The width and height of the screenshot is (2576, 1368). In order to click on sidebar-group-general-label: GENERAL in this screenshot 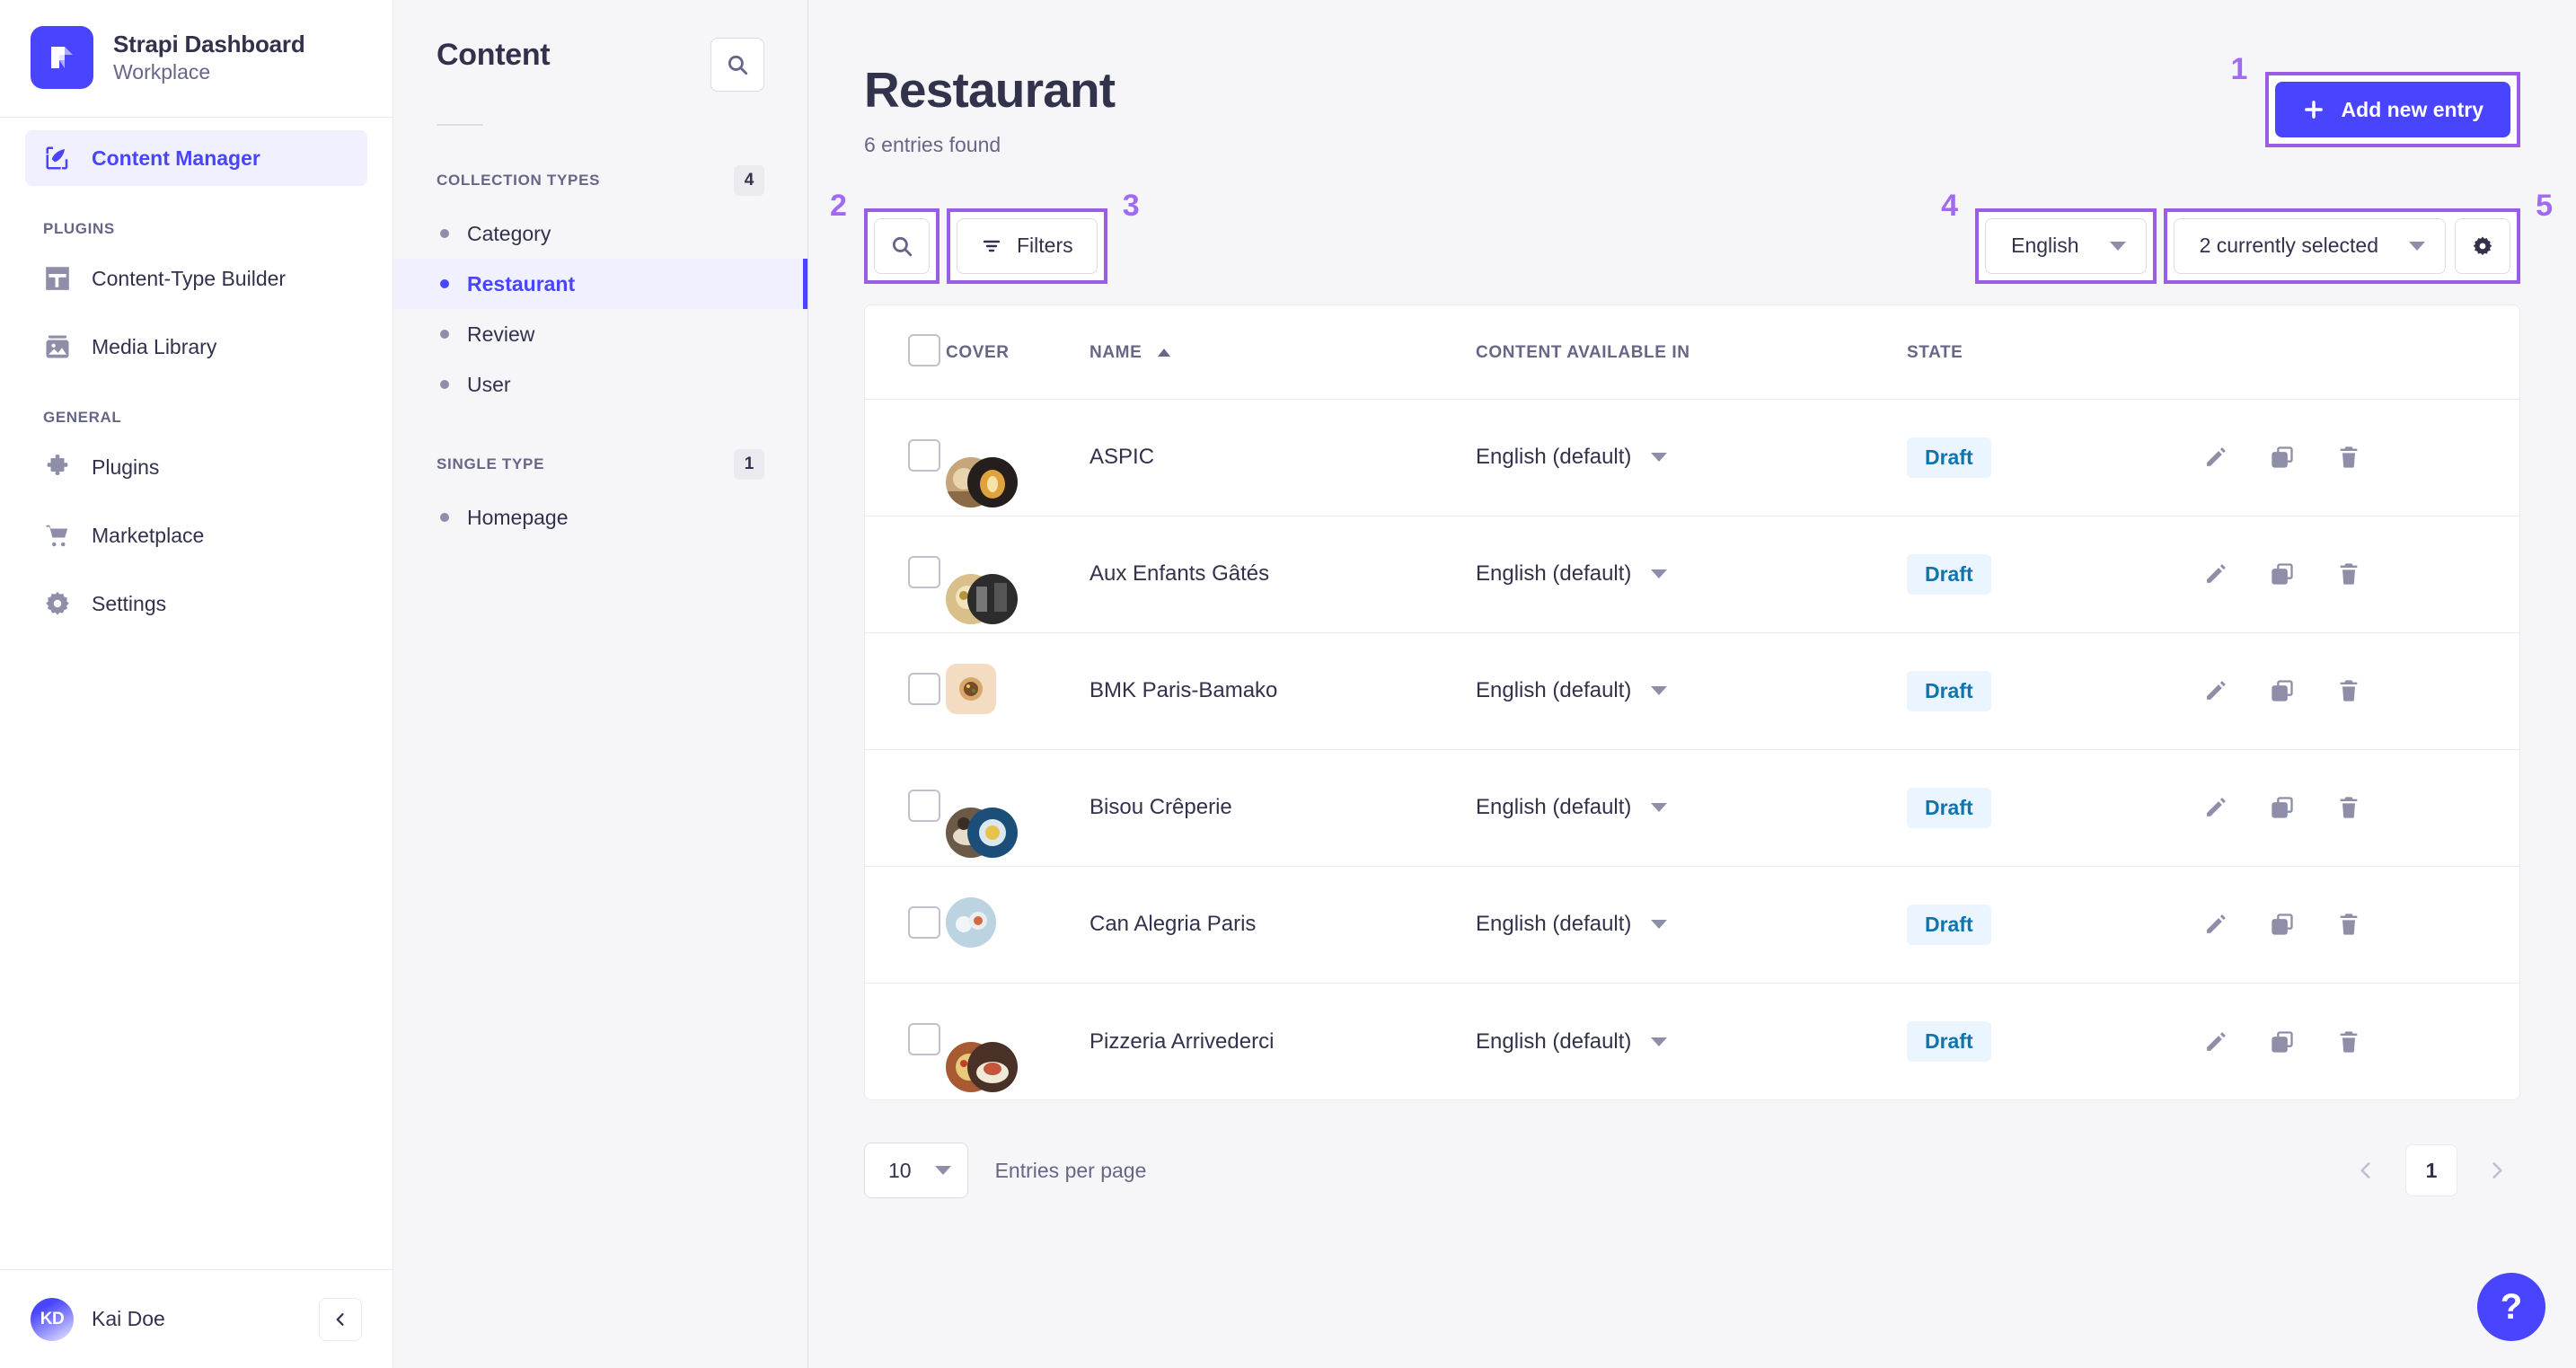, I will do `click(82, 417)`.